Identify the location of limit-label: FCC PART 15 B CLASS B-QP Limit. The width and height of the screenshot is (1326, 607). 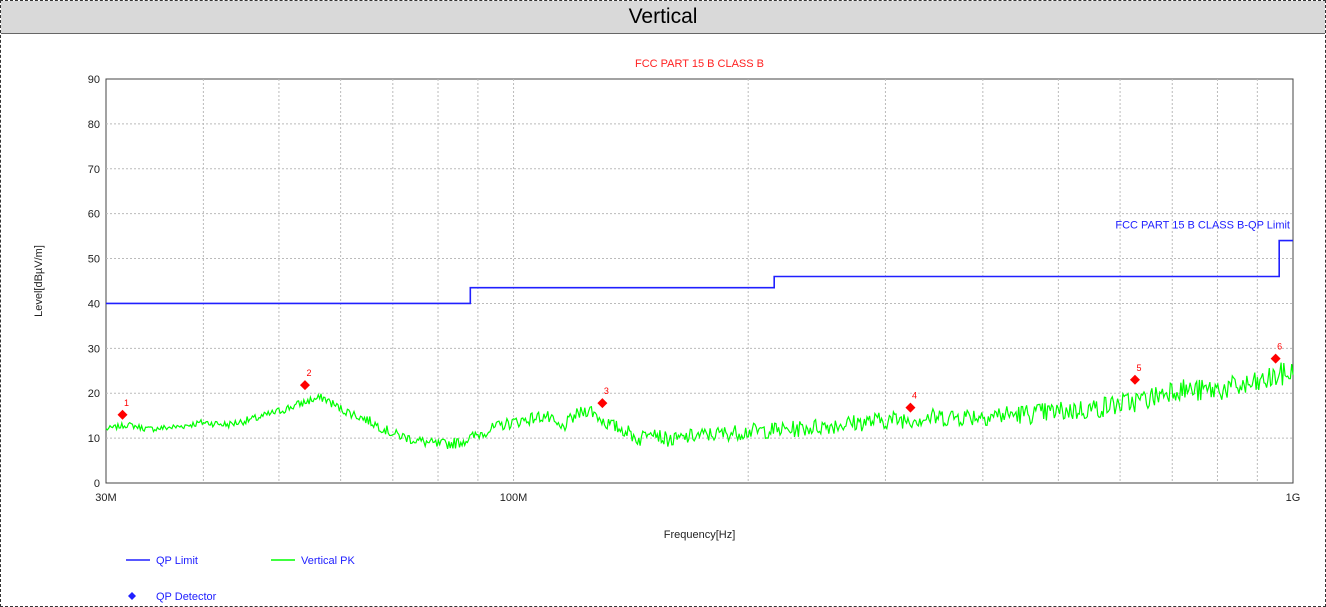
(1202, 226).